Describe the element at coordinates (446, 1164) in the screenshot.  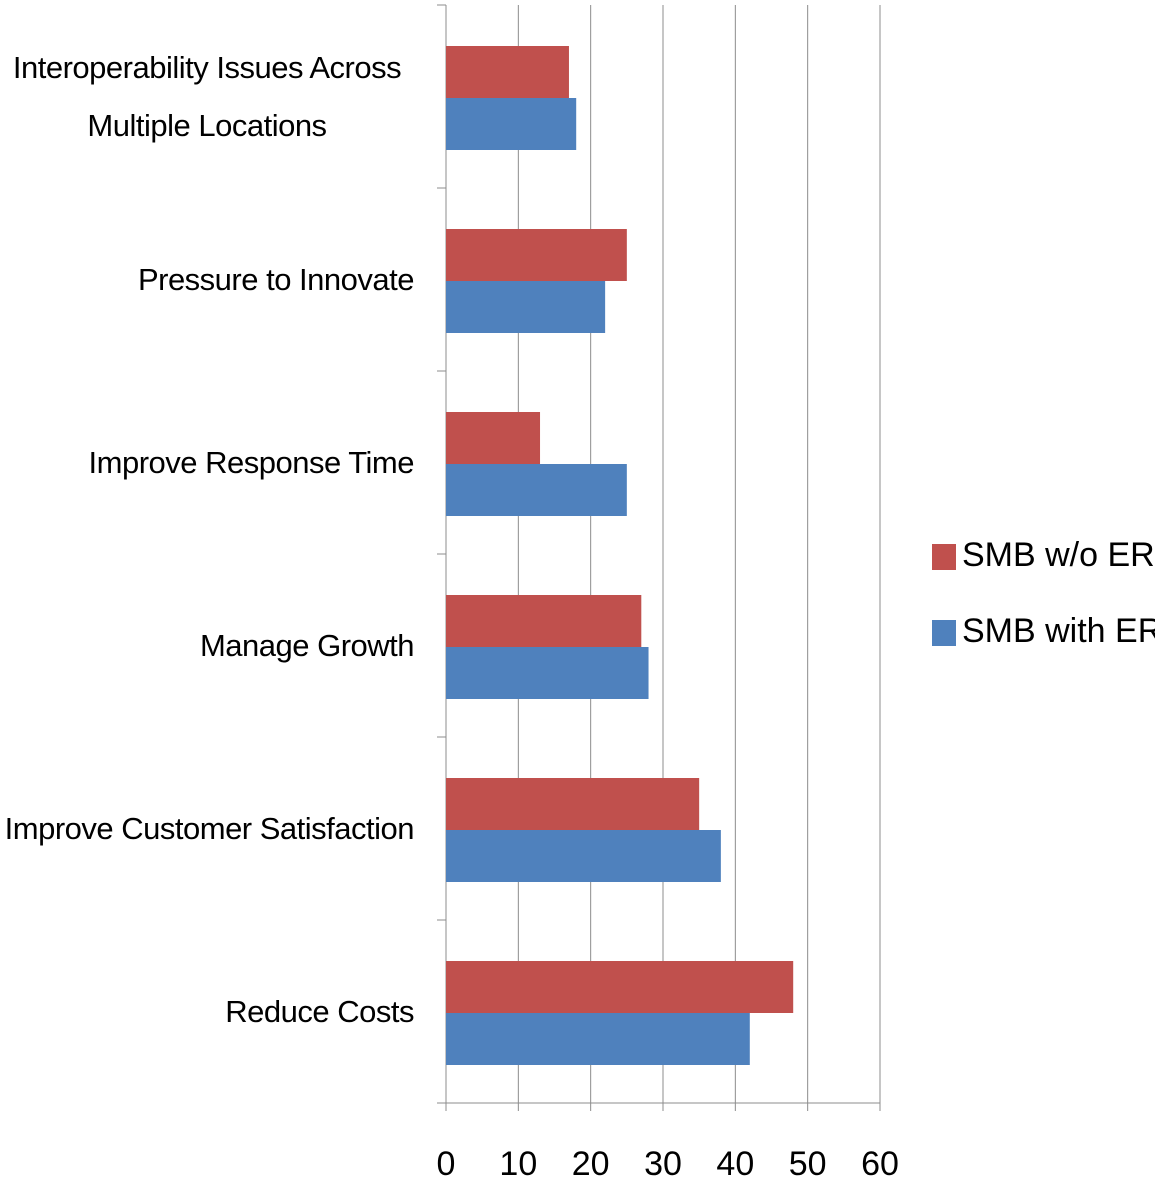
I see `x-tick-label: 0` at that location.